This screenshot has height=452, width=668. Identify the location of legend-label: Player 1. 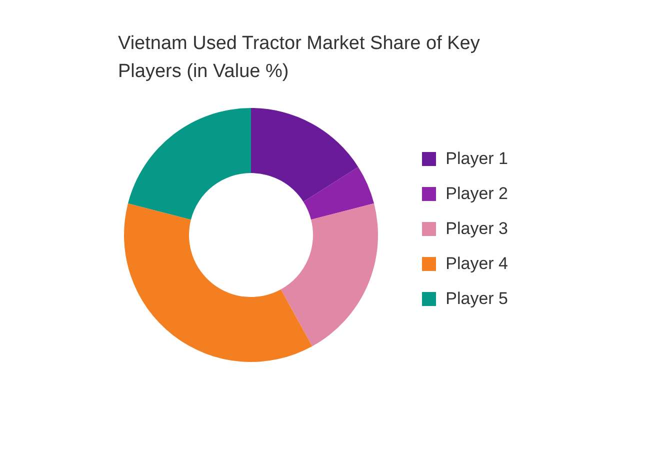
(477, 158).